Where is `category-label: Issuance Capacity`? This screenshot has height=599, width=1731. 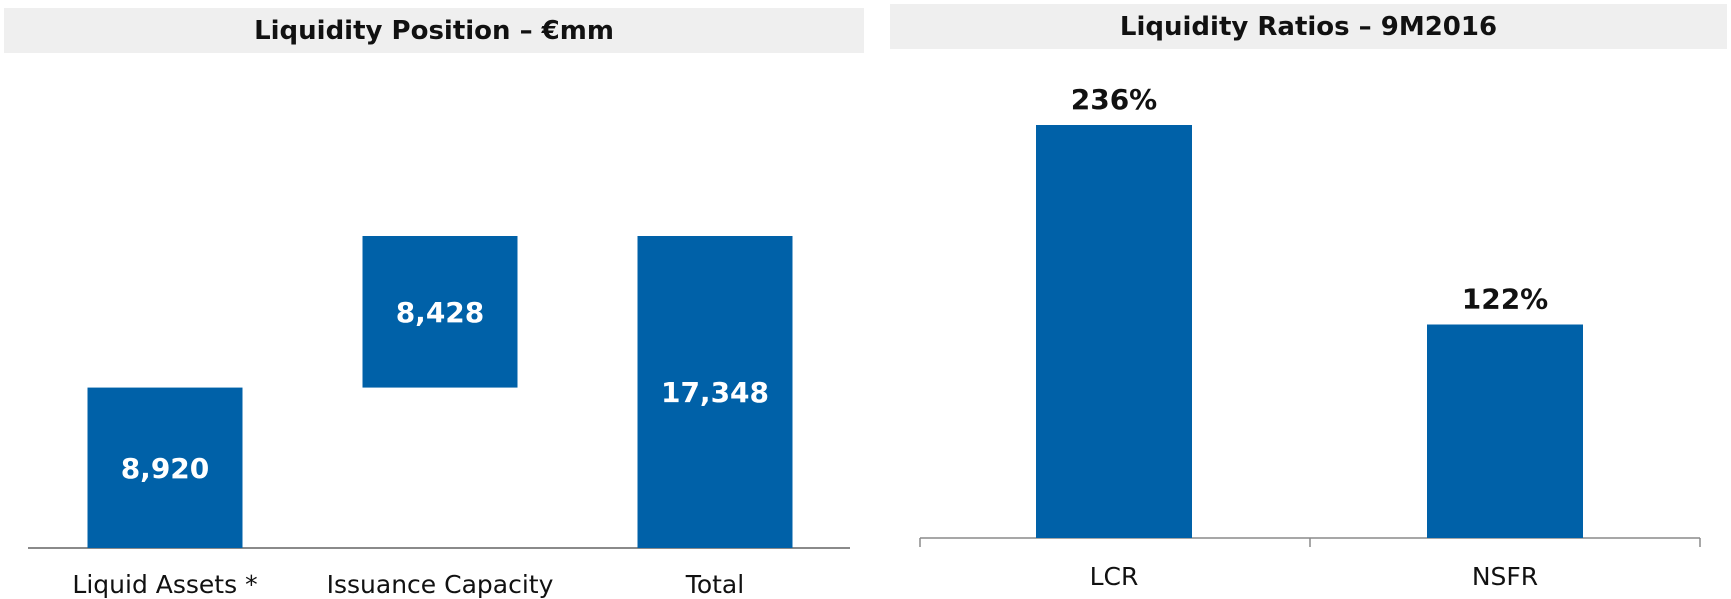 category-label: Issuance Capacity is located at coordinates (440, 584).